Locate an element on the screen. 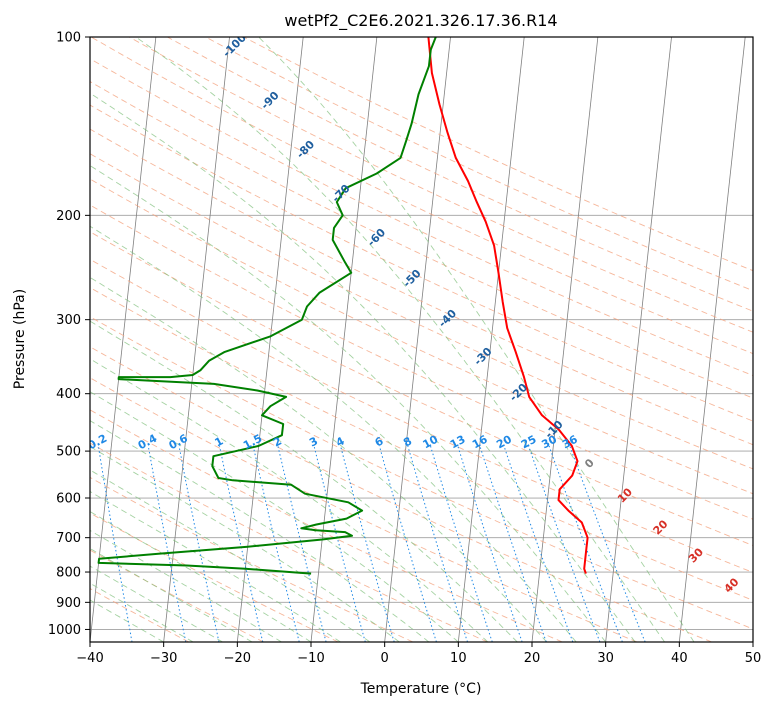 This screenshot has height=708, width=775. y-tick-label: 800 is located at coordinates (68, 573).